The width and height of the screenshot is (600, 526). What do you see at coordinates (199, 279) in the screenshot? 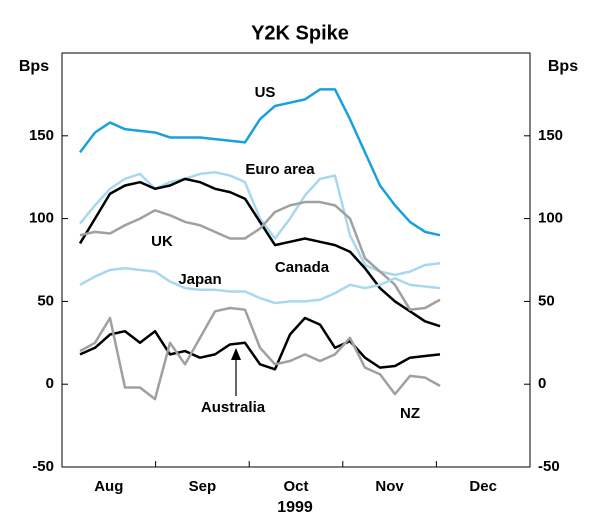
I see `series-label: Japan` at bounding box center [199, 279].